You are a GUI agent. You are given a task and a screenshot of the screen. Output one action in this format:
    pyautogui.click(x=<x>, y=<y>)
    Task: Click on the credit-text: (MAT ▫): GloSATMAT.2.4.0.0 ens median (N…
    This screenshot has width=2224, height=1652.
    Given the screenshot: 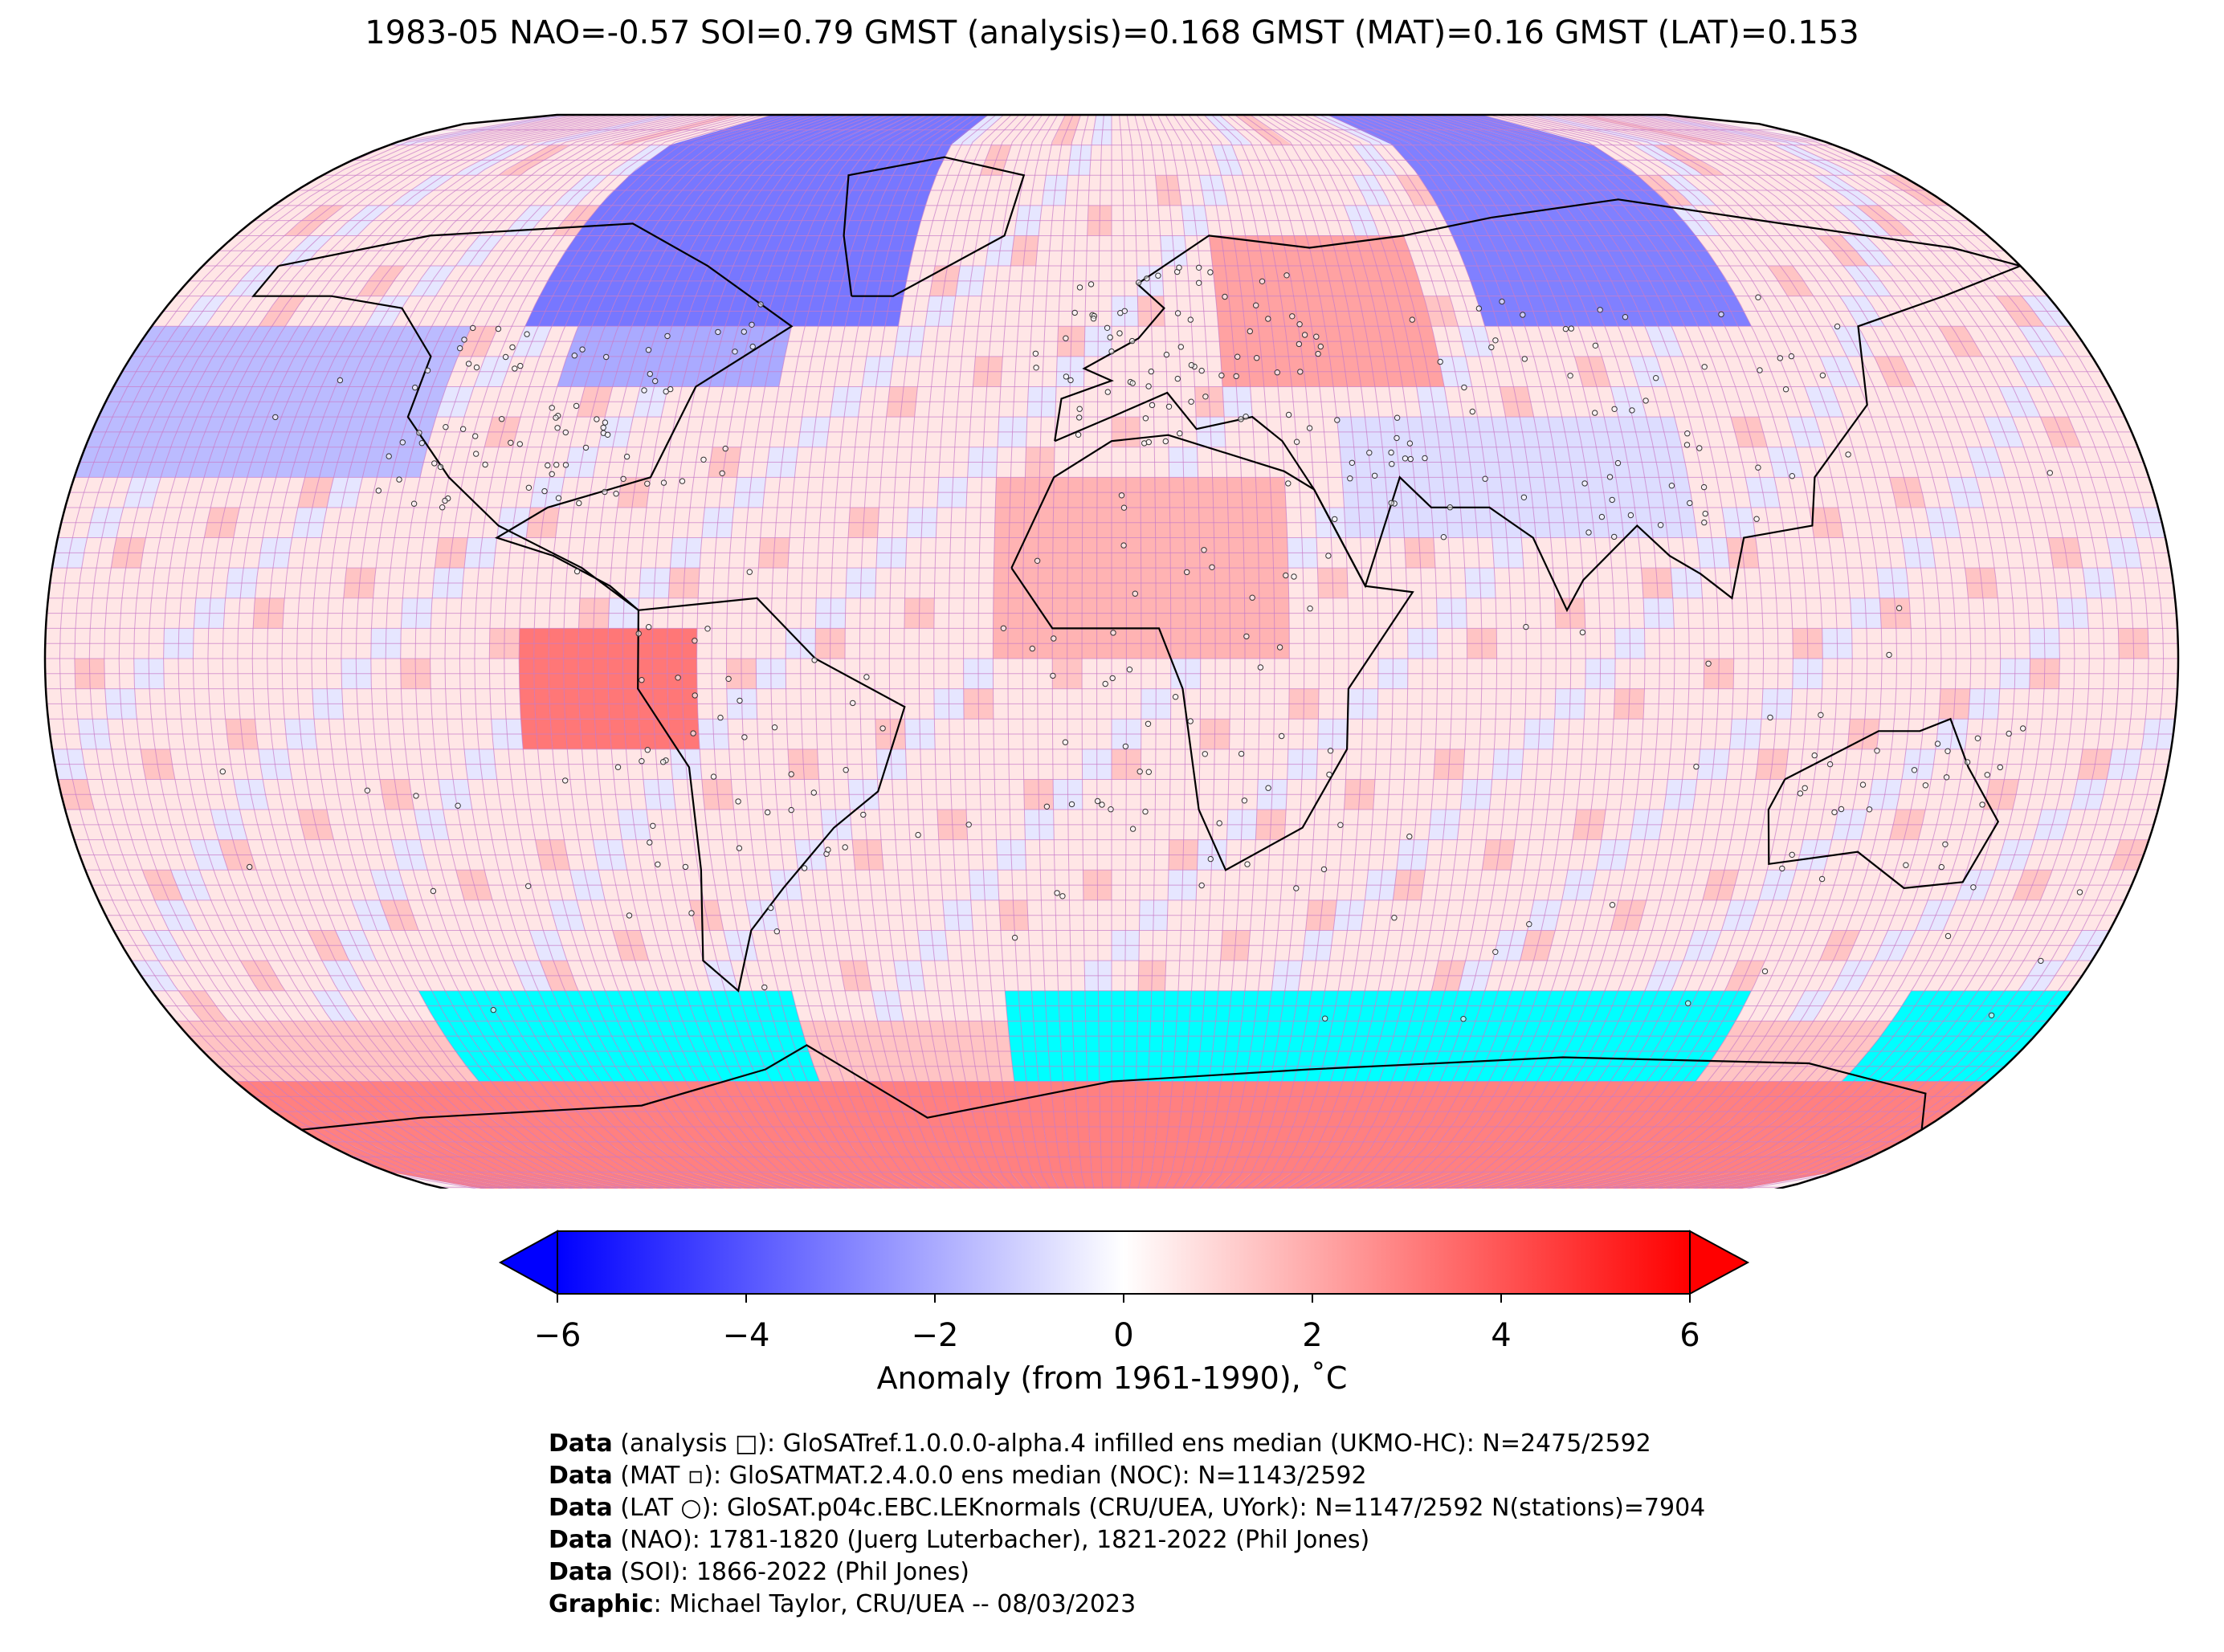 What is the action you would take?
    pyautogui.click(x=989, y=1476)
    